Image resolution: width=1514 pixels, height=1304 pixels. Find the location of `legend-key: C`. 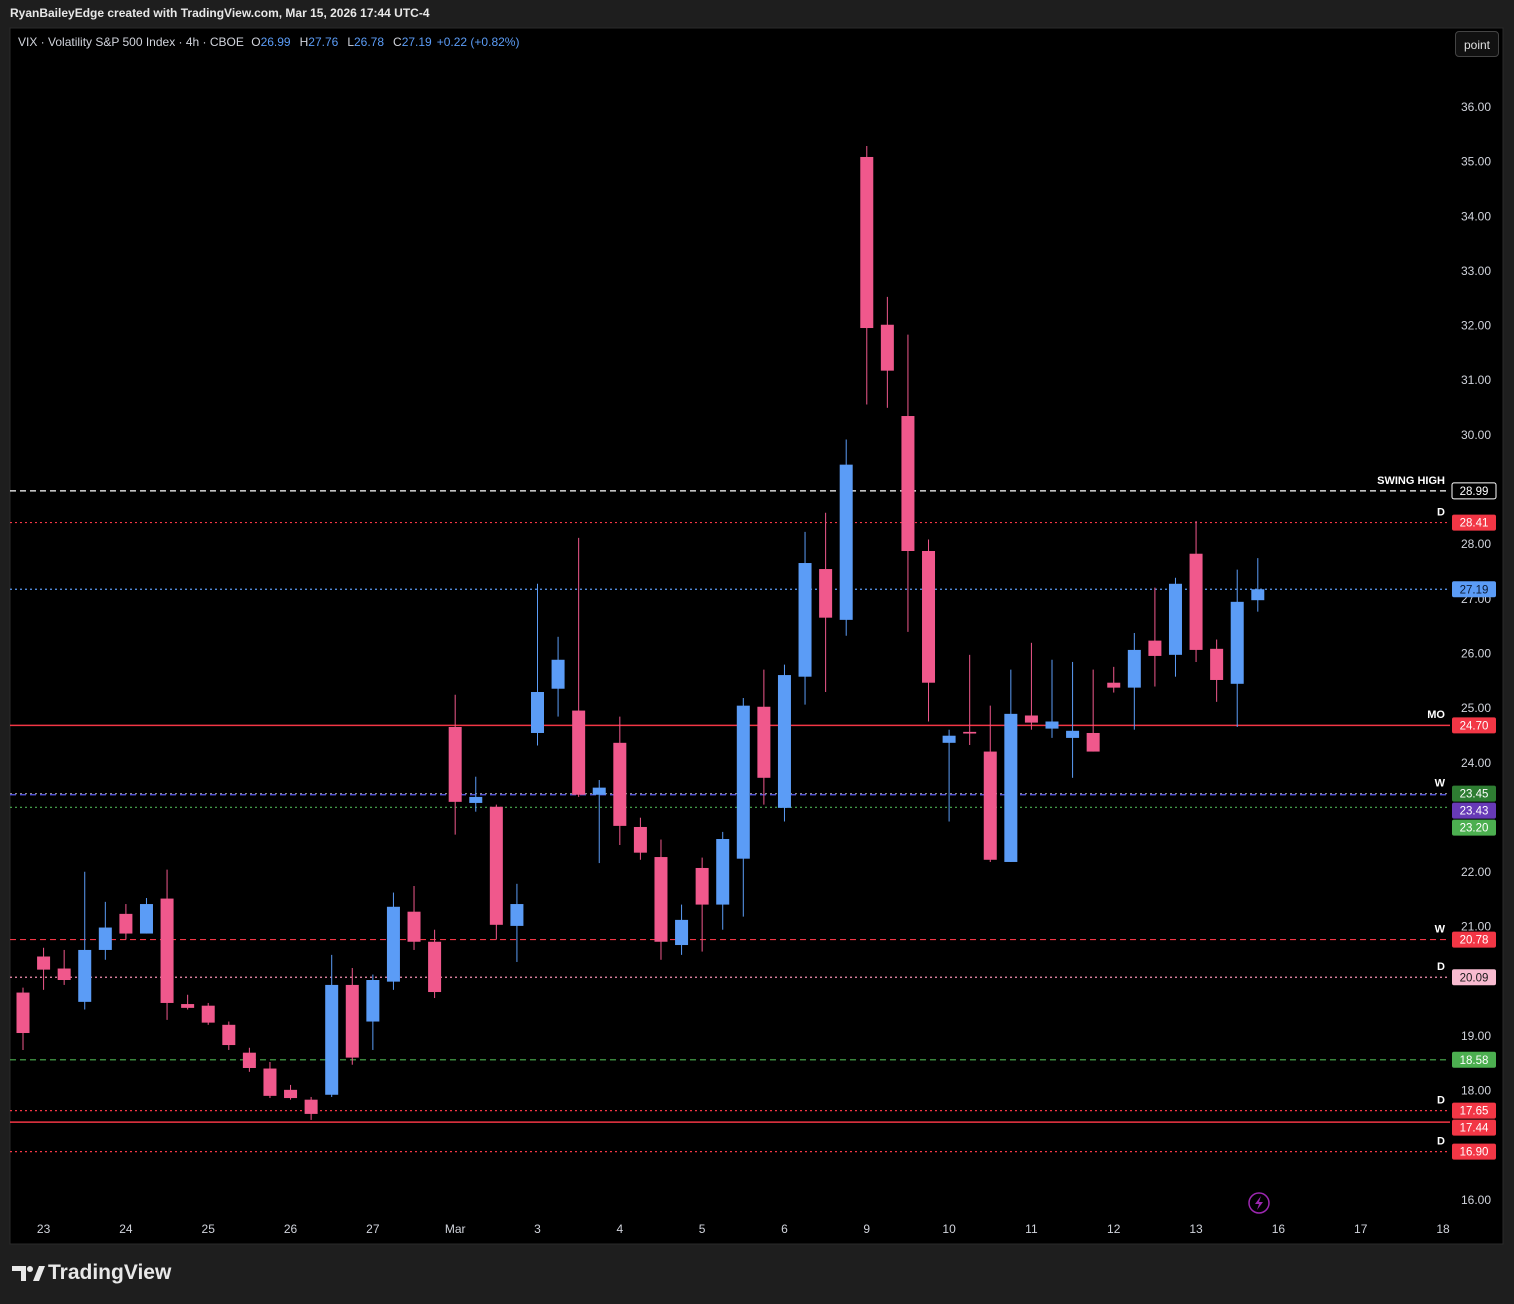

legend-key: C is located at coordinates (397, 42).